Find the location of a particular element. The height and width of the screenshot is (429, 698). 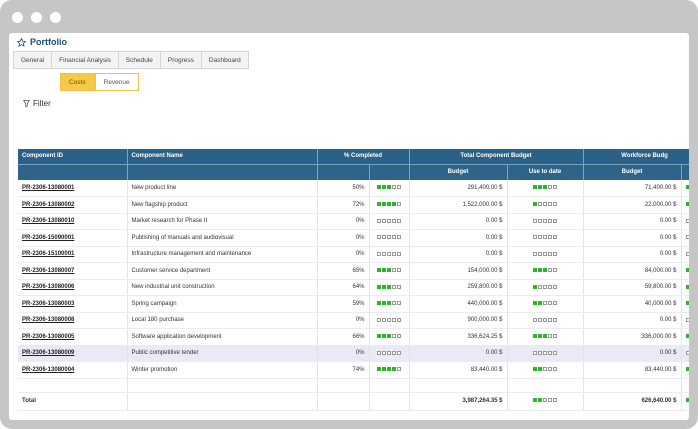

col-header-component-name: Component Name is located at coordinates (222, 156).